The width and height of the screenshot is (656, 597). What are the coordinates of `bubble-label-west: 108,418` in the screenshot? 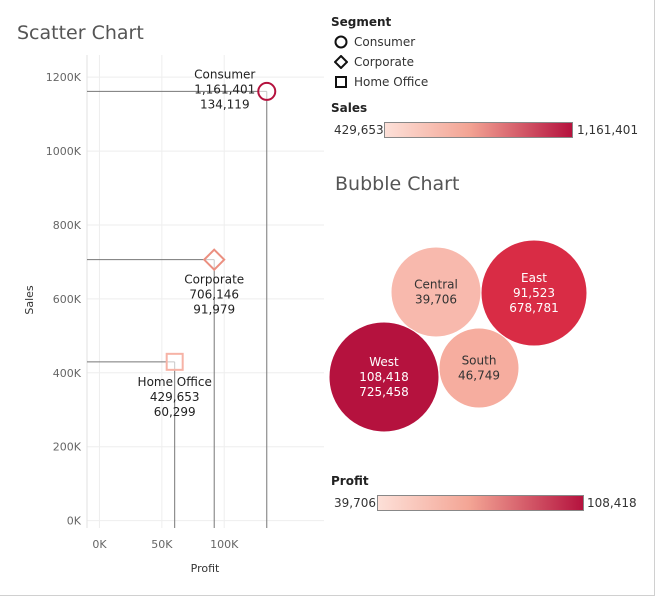 It's located at (384, 377).